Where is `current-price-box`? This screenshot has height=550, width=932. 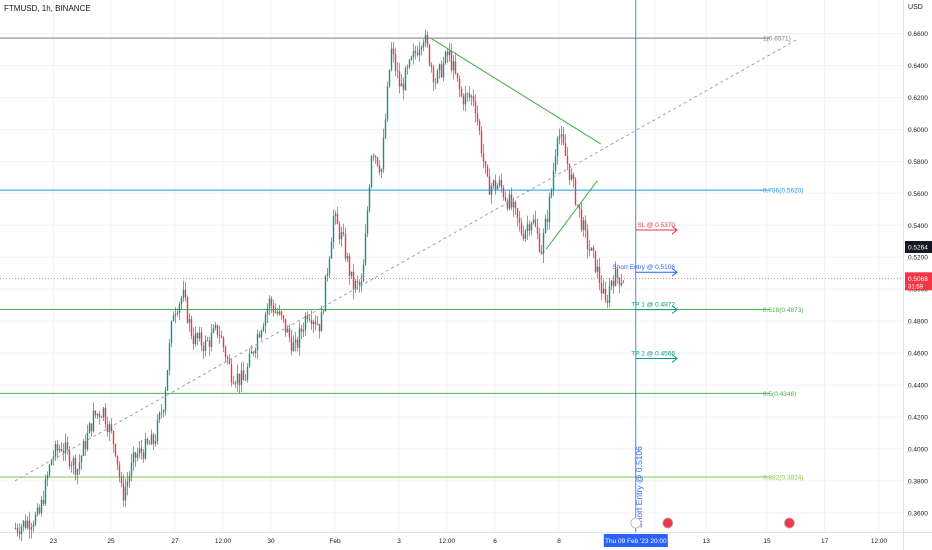 current-price-box is located at coordinates (918, 246).